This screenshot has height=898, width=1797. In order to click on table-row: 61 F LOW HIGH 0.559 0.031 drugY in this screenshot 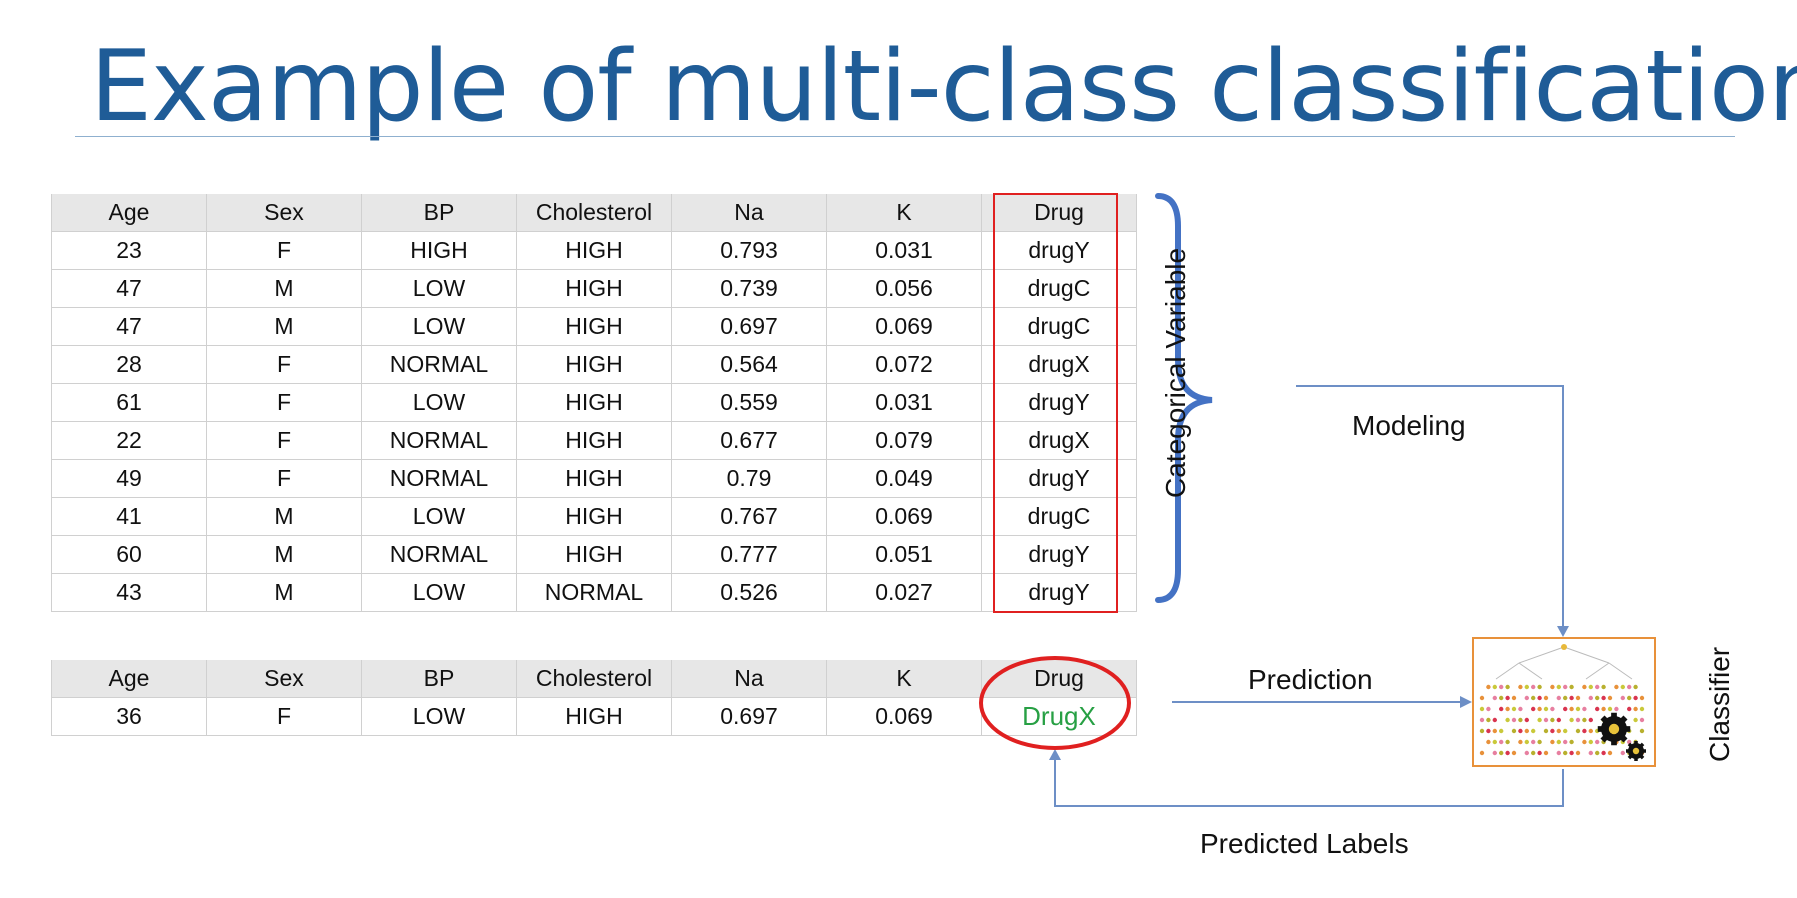, I will do `click(594, 402)`.